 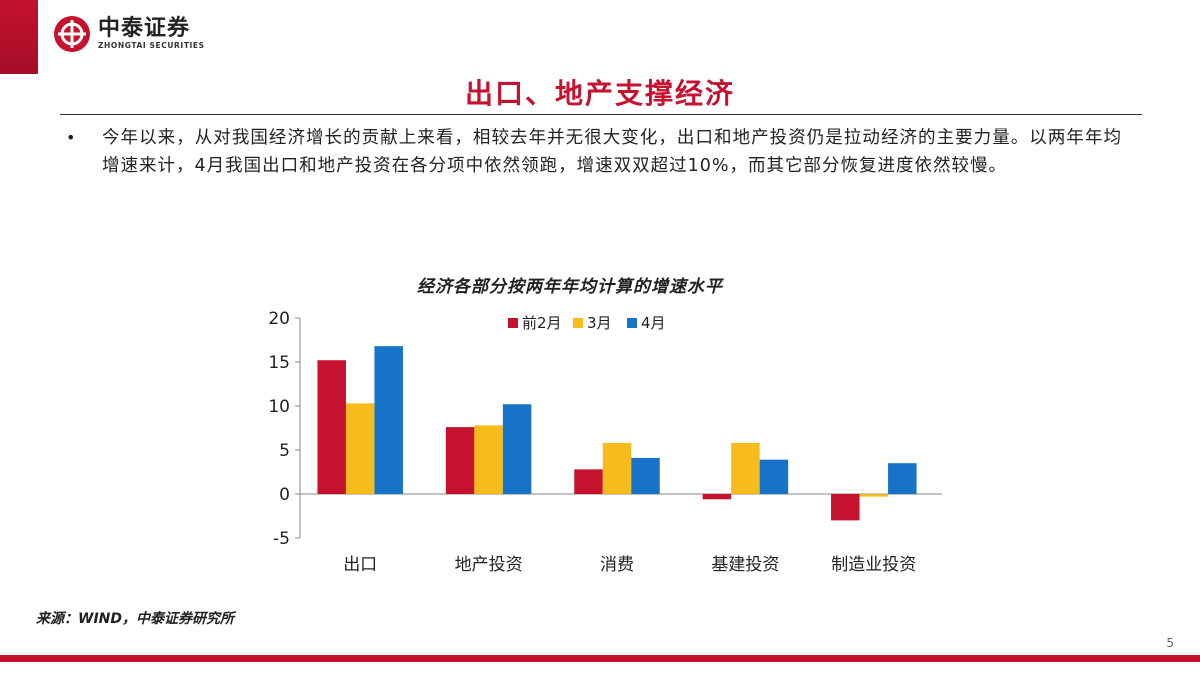 What do you see at coordinates (601, 114) in the screenshot?
I see `title-divider` at bounding box center [601, 114].